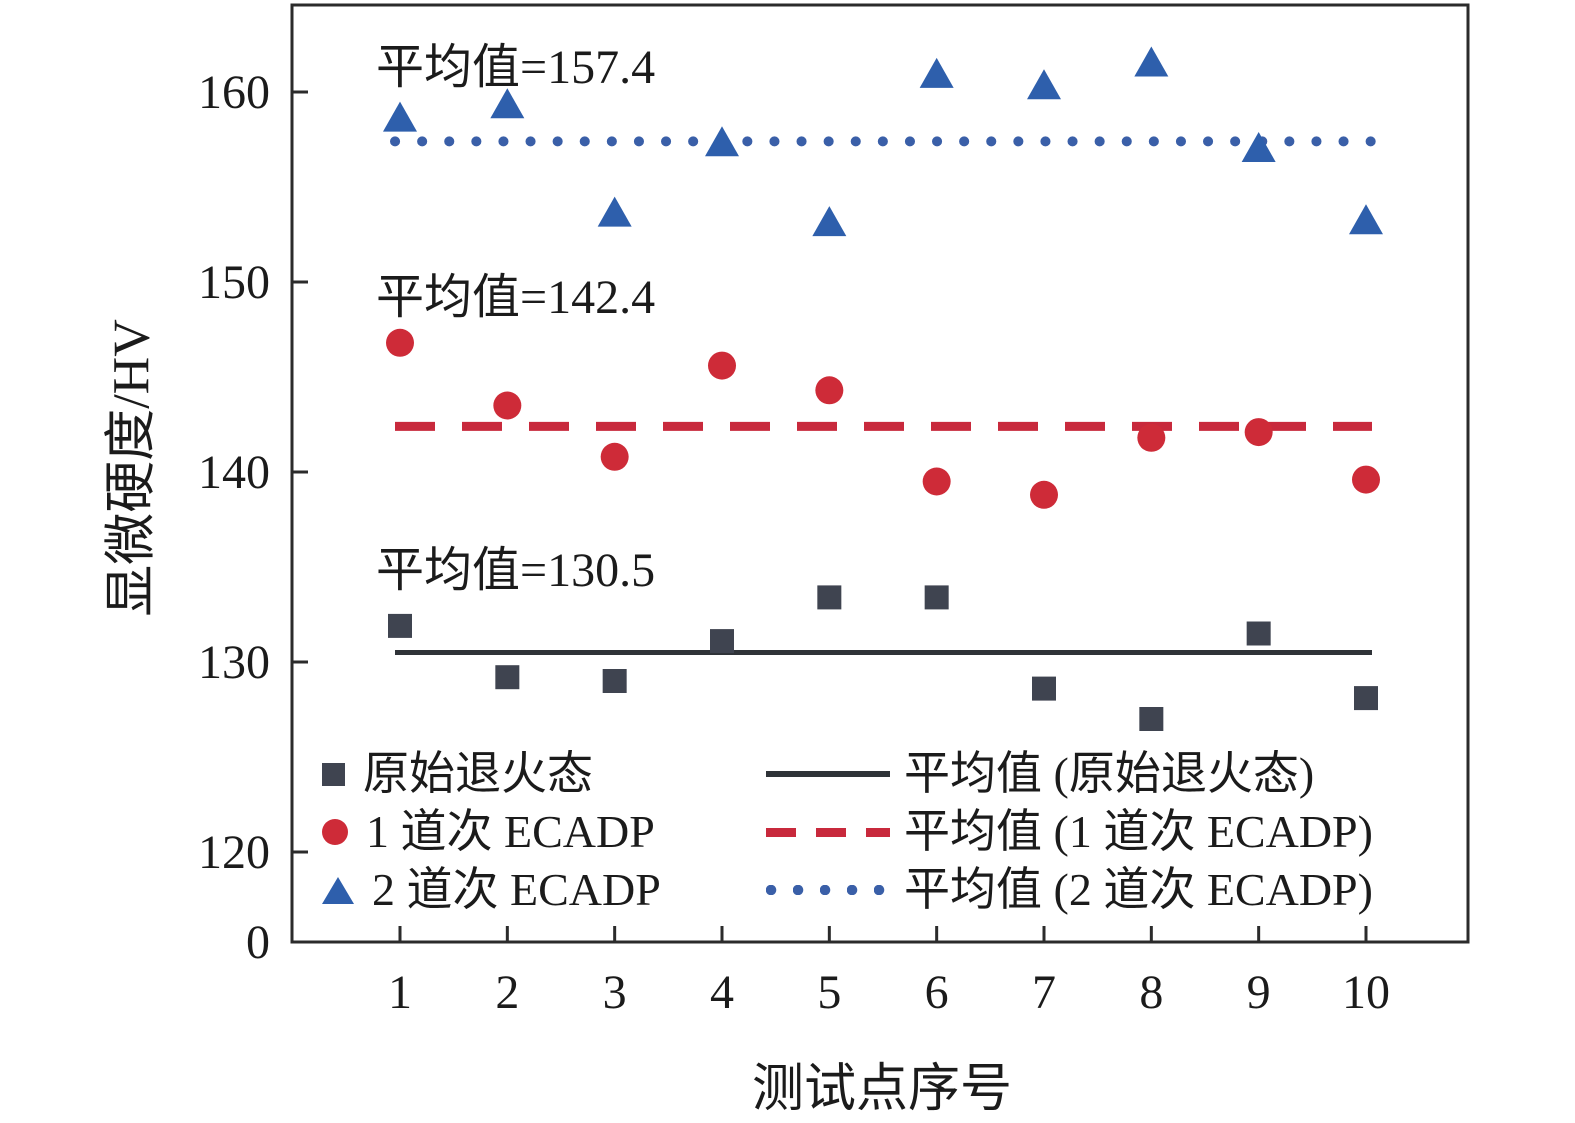  I want to click on y-tick-label: 160, so click(234, 92).